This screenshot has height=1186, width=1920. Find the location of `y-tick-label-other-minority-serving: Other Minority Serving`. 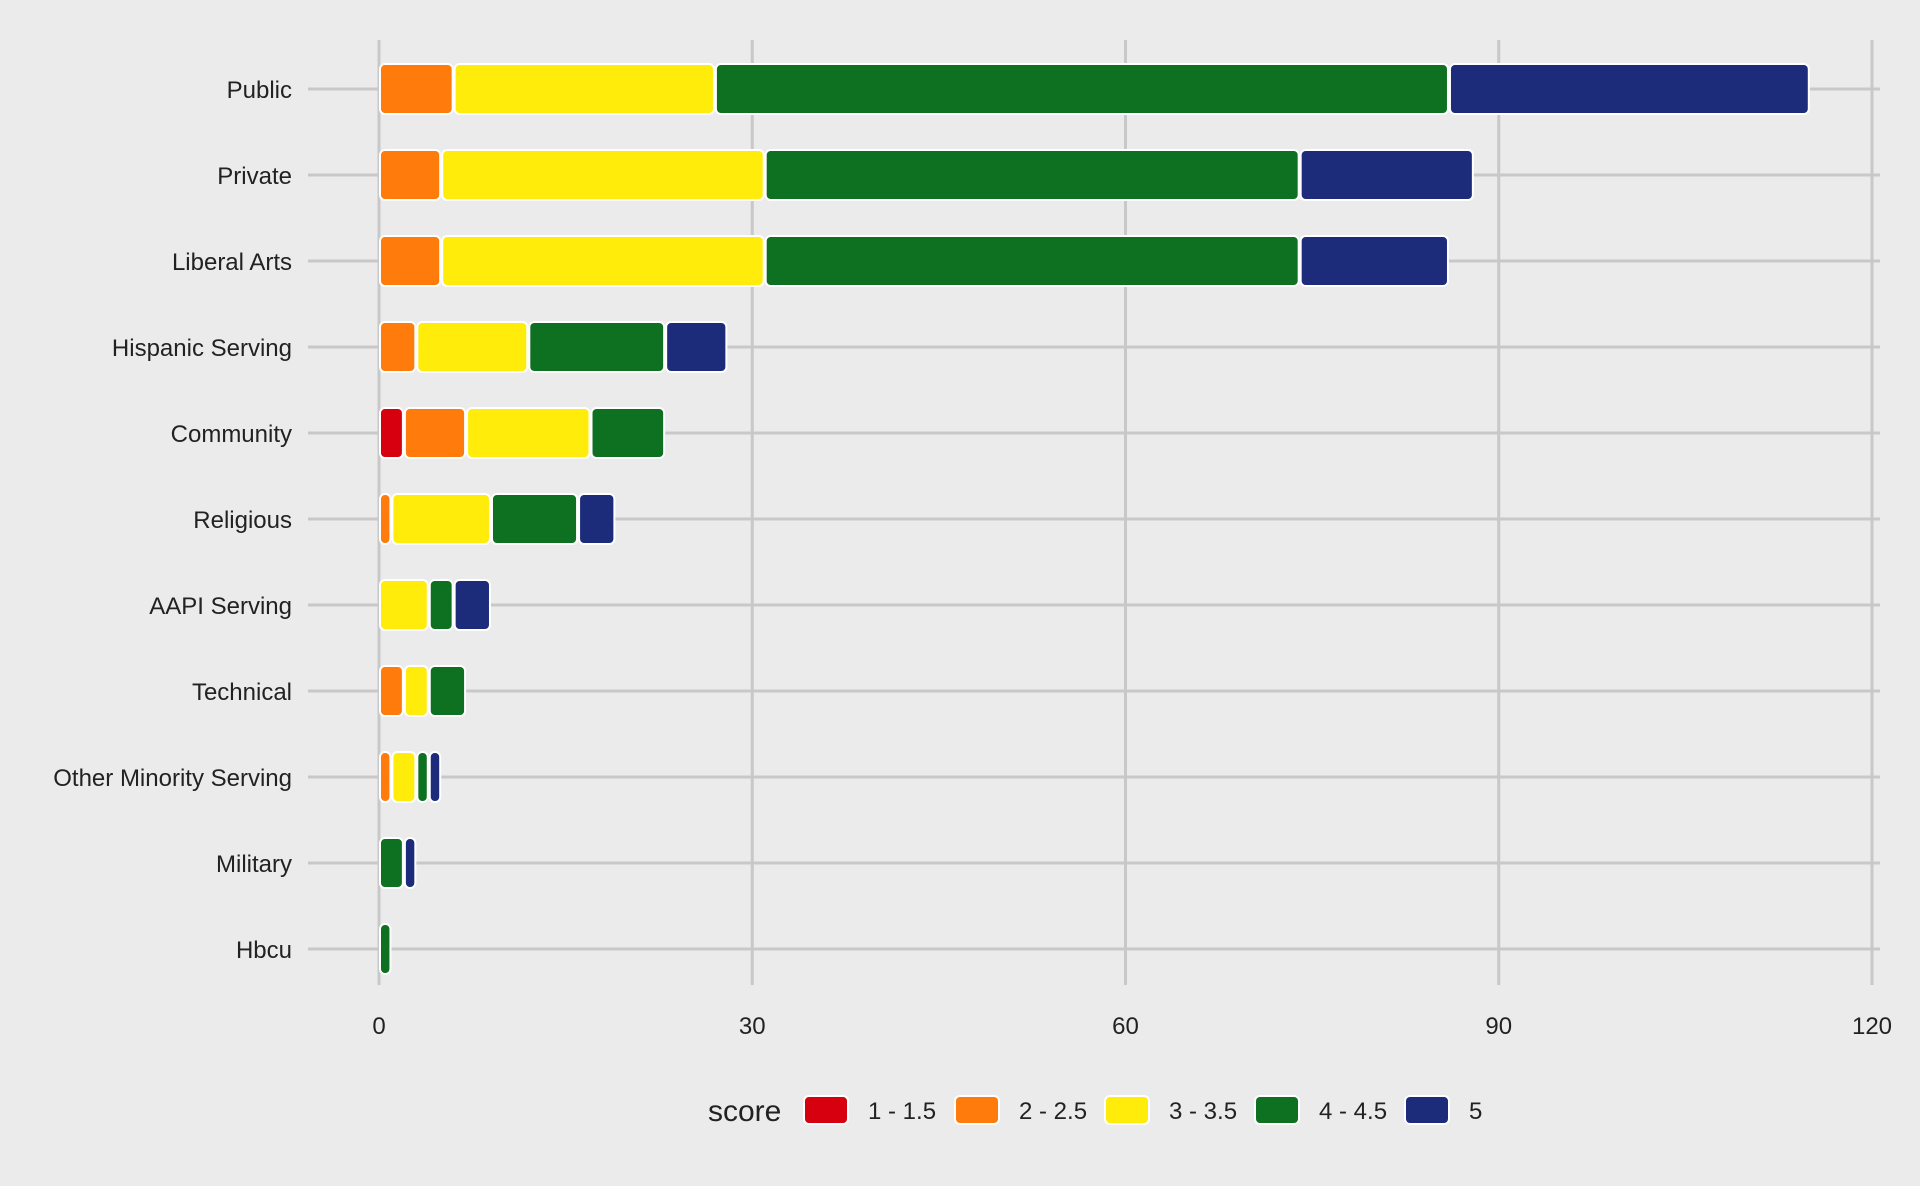

y-tick-label-other-minority-serving: Other Minority Serving is located at coordinates (172, 778).